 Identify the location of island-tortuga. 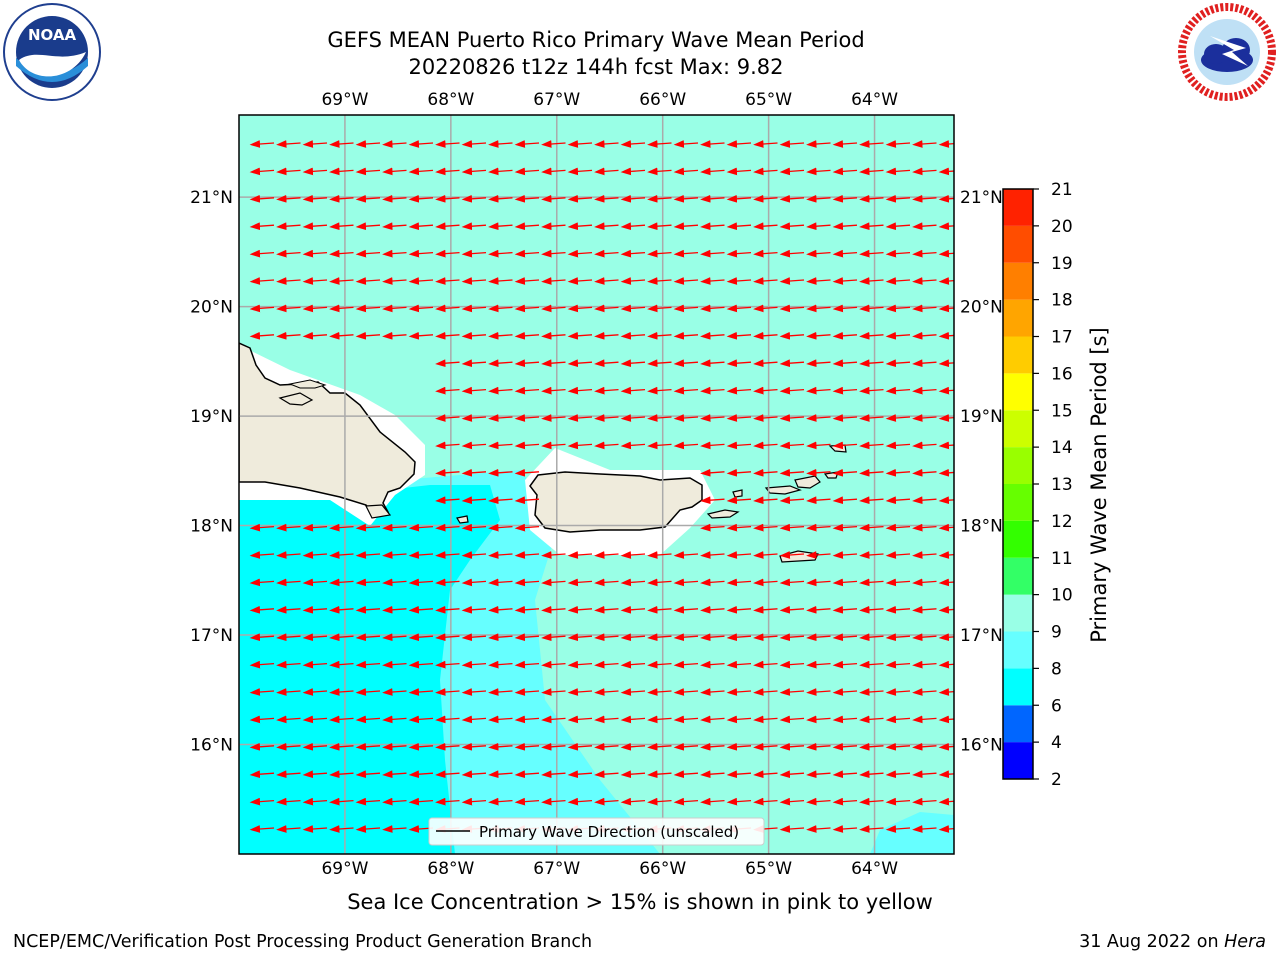
(296, 399).